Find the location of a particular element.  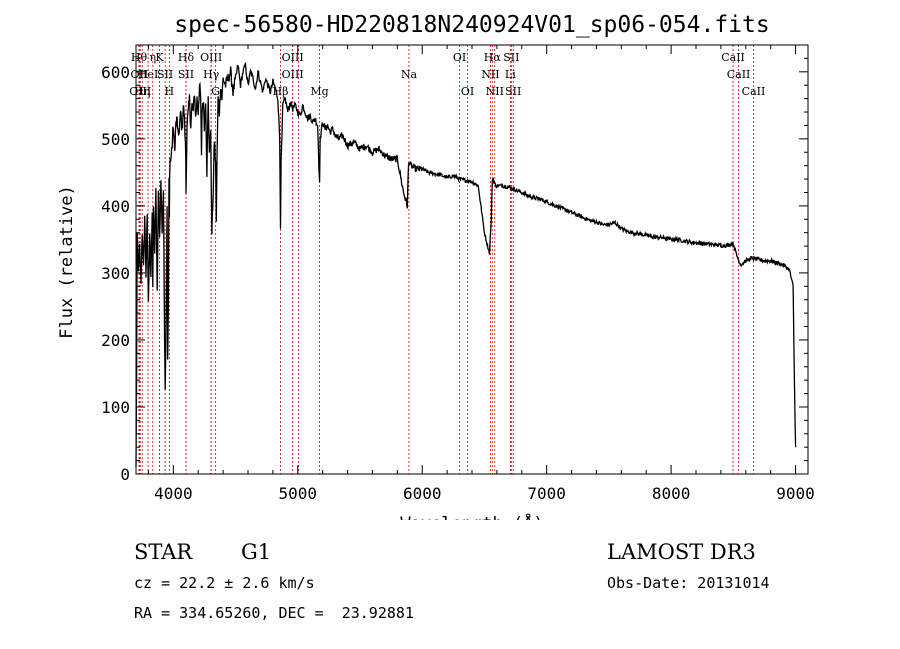

x-tick-label: 6000 is located at coordinates (422, 493).